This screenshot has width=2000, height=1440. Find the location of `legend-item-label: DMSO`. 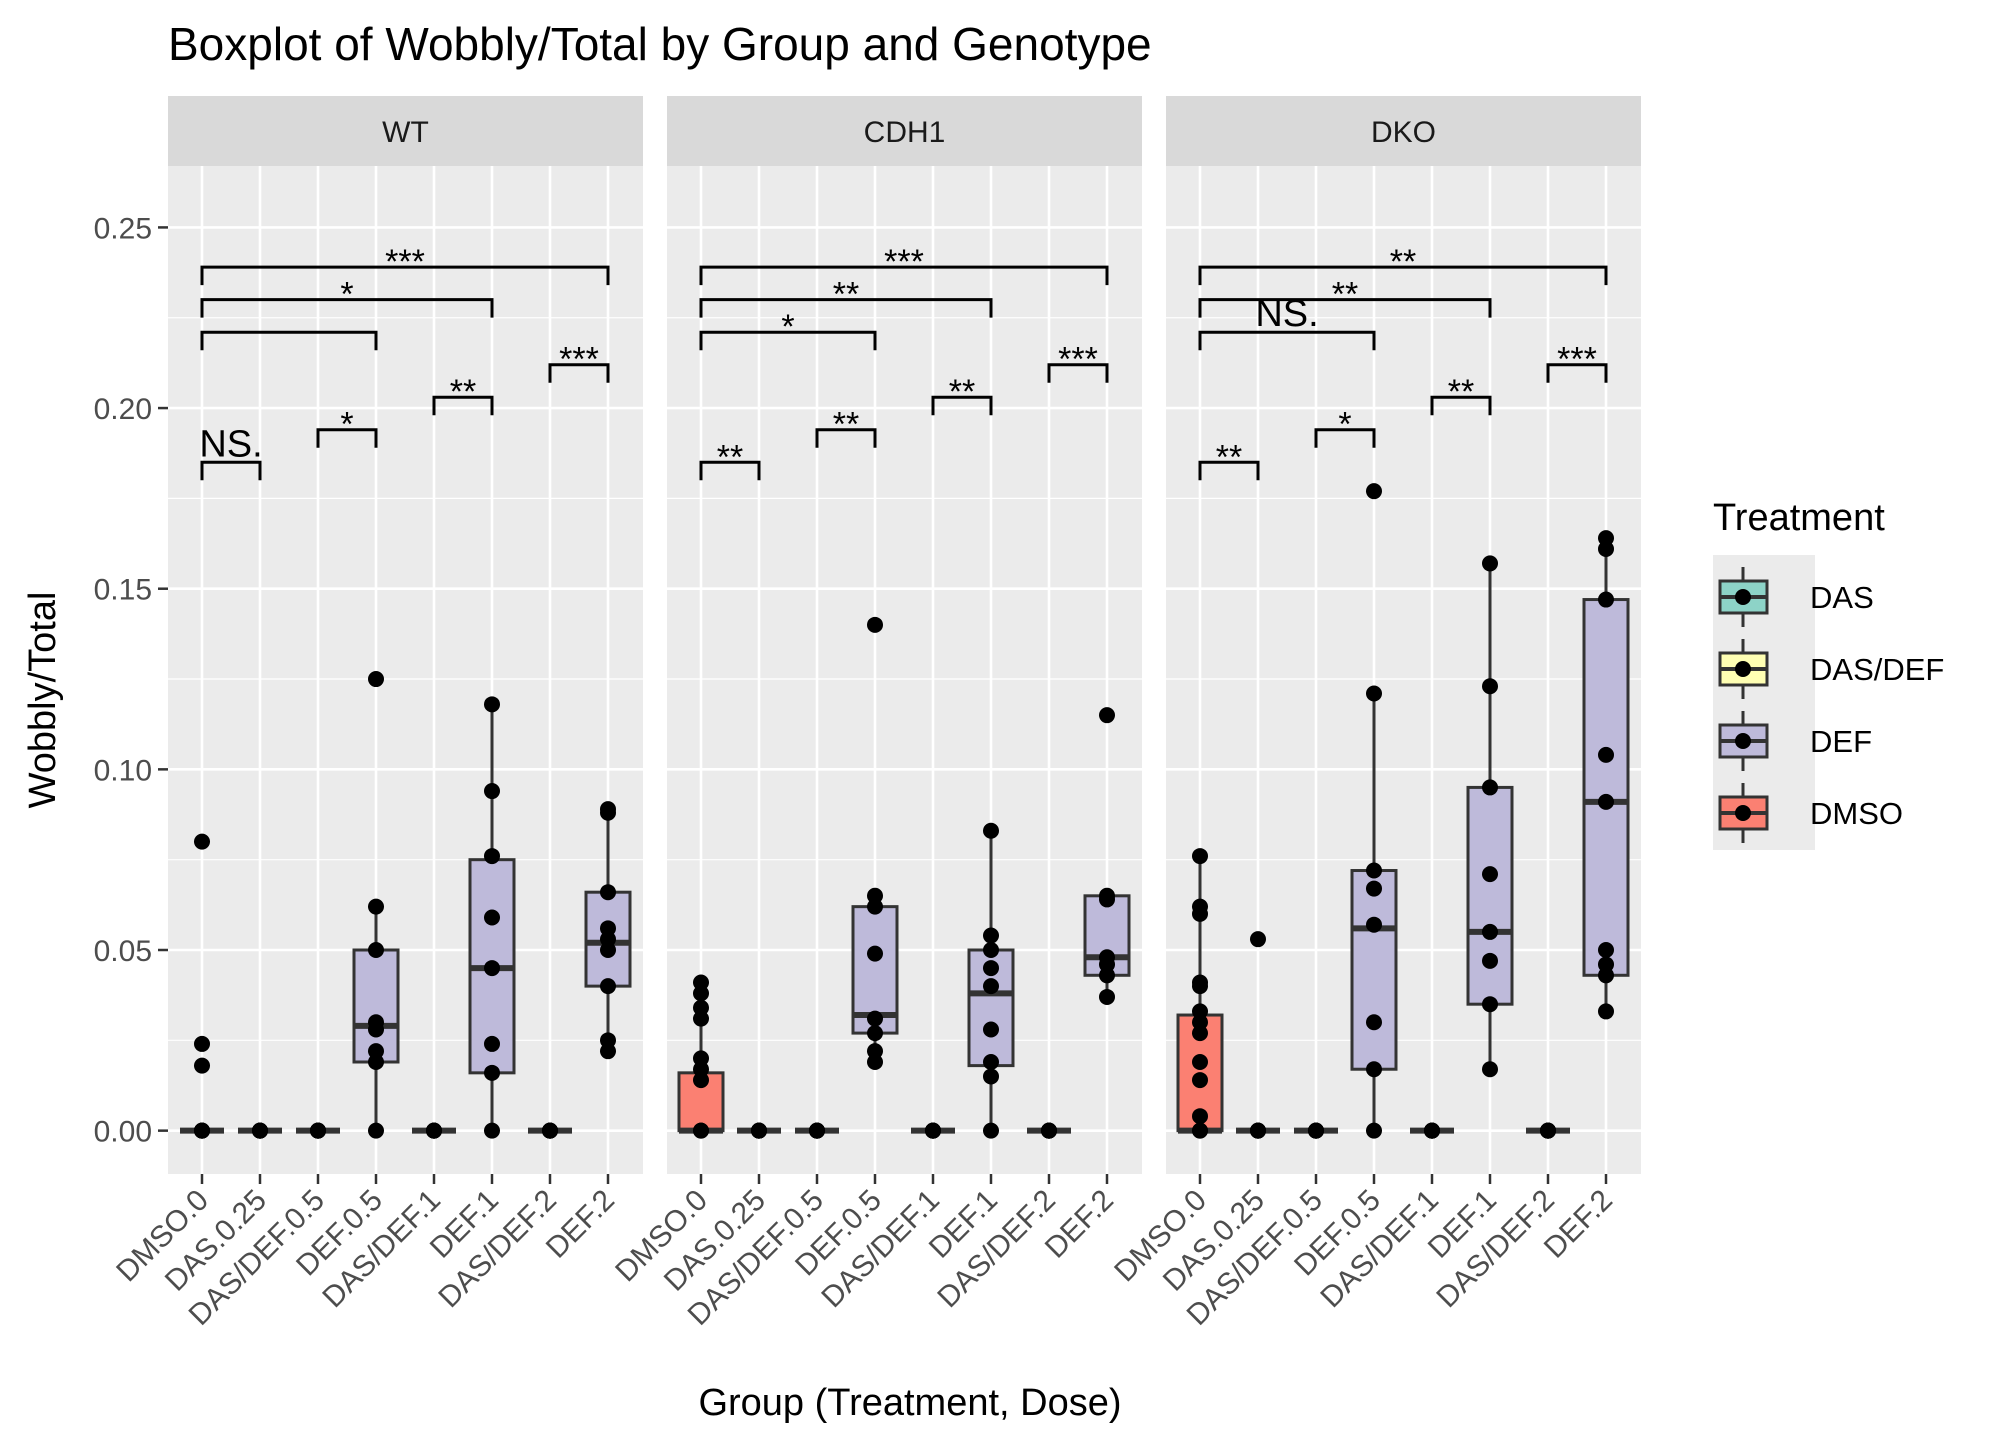

legend-item-label: DMSO is located at coordinates (1856, 813).